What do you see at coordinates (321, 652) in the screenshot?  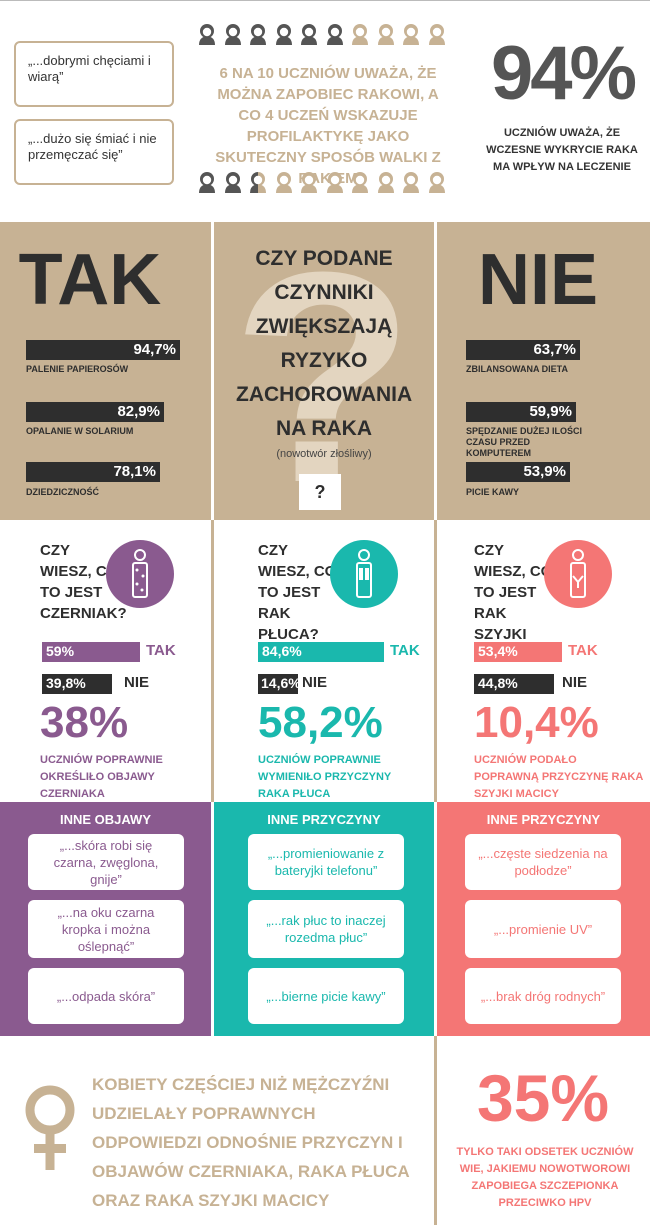 I see `yes-bar-2: 84,6%` at bounding box center [321, 652].